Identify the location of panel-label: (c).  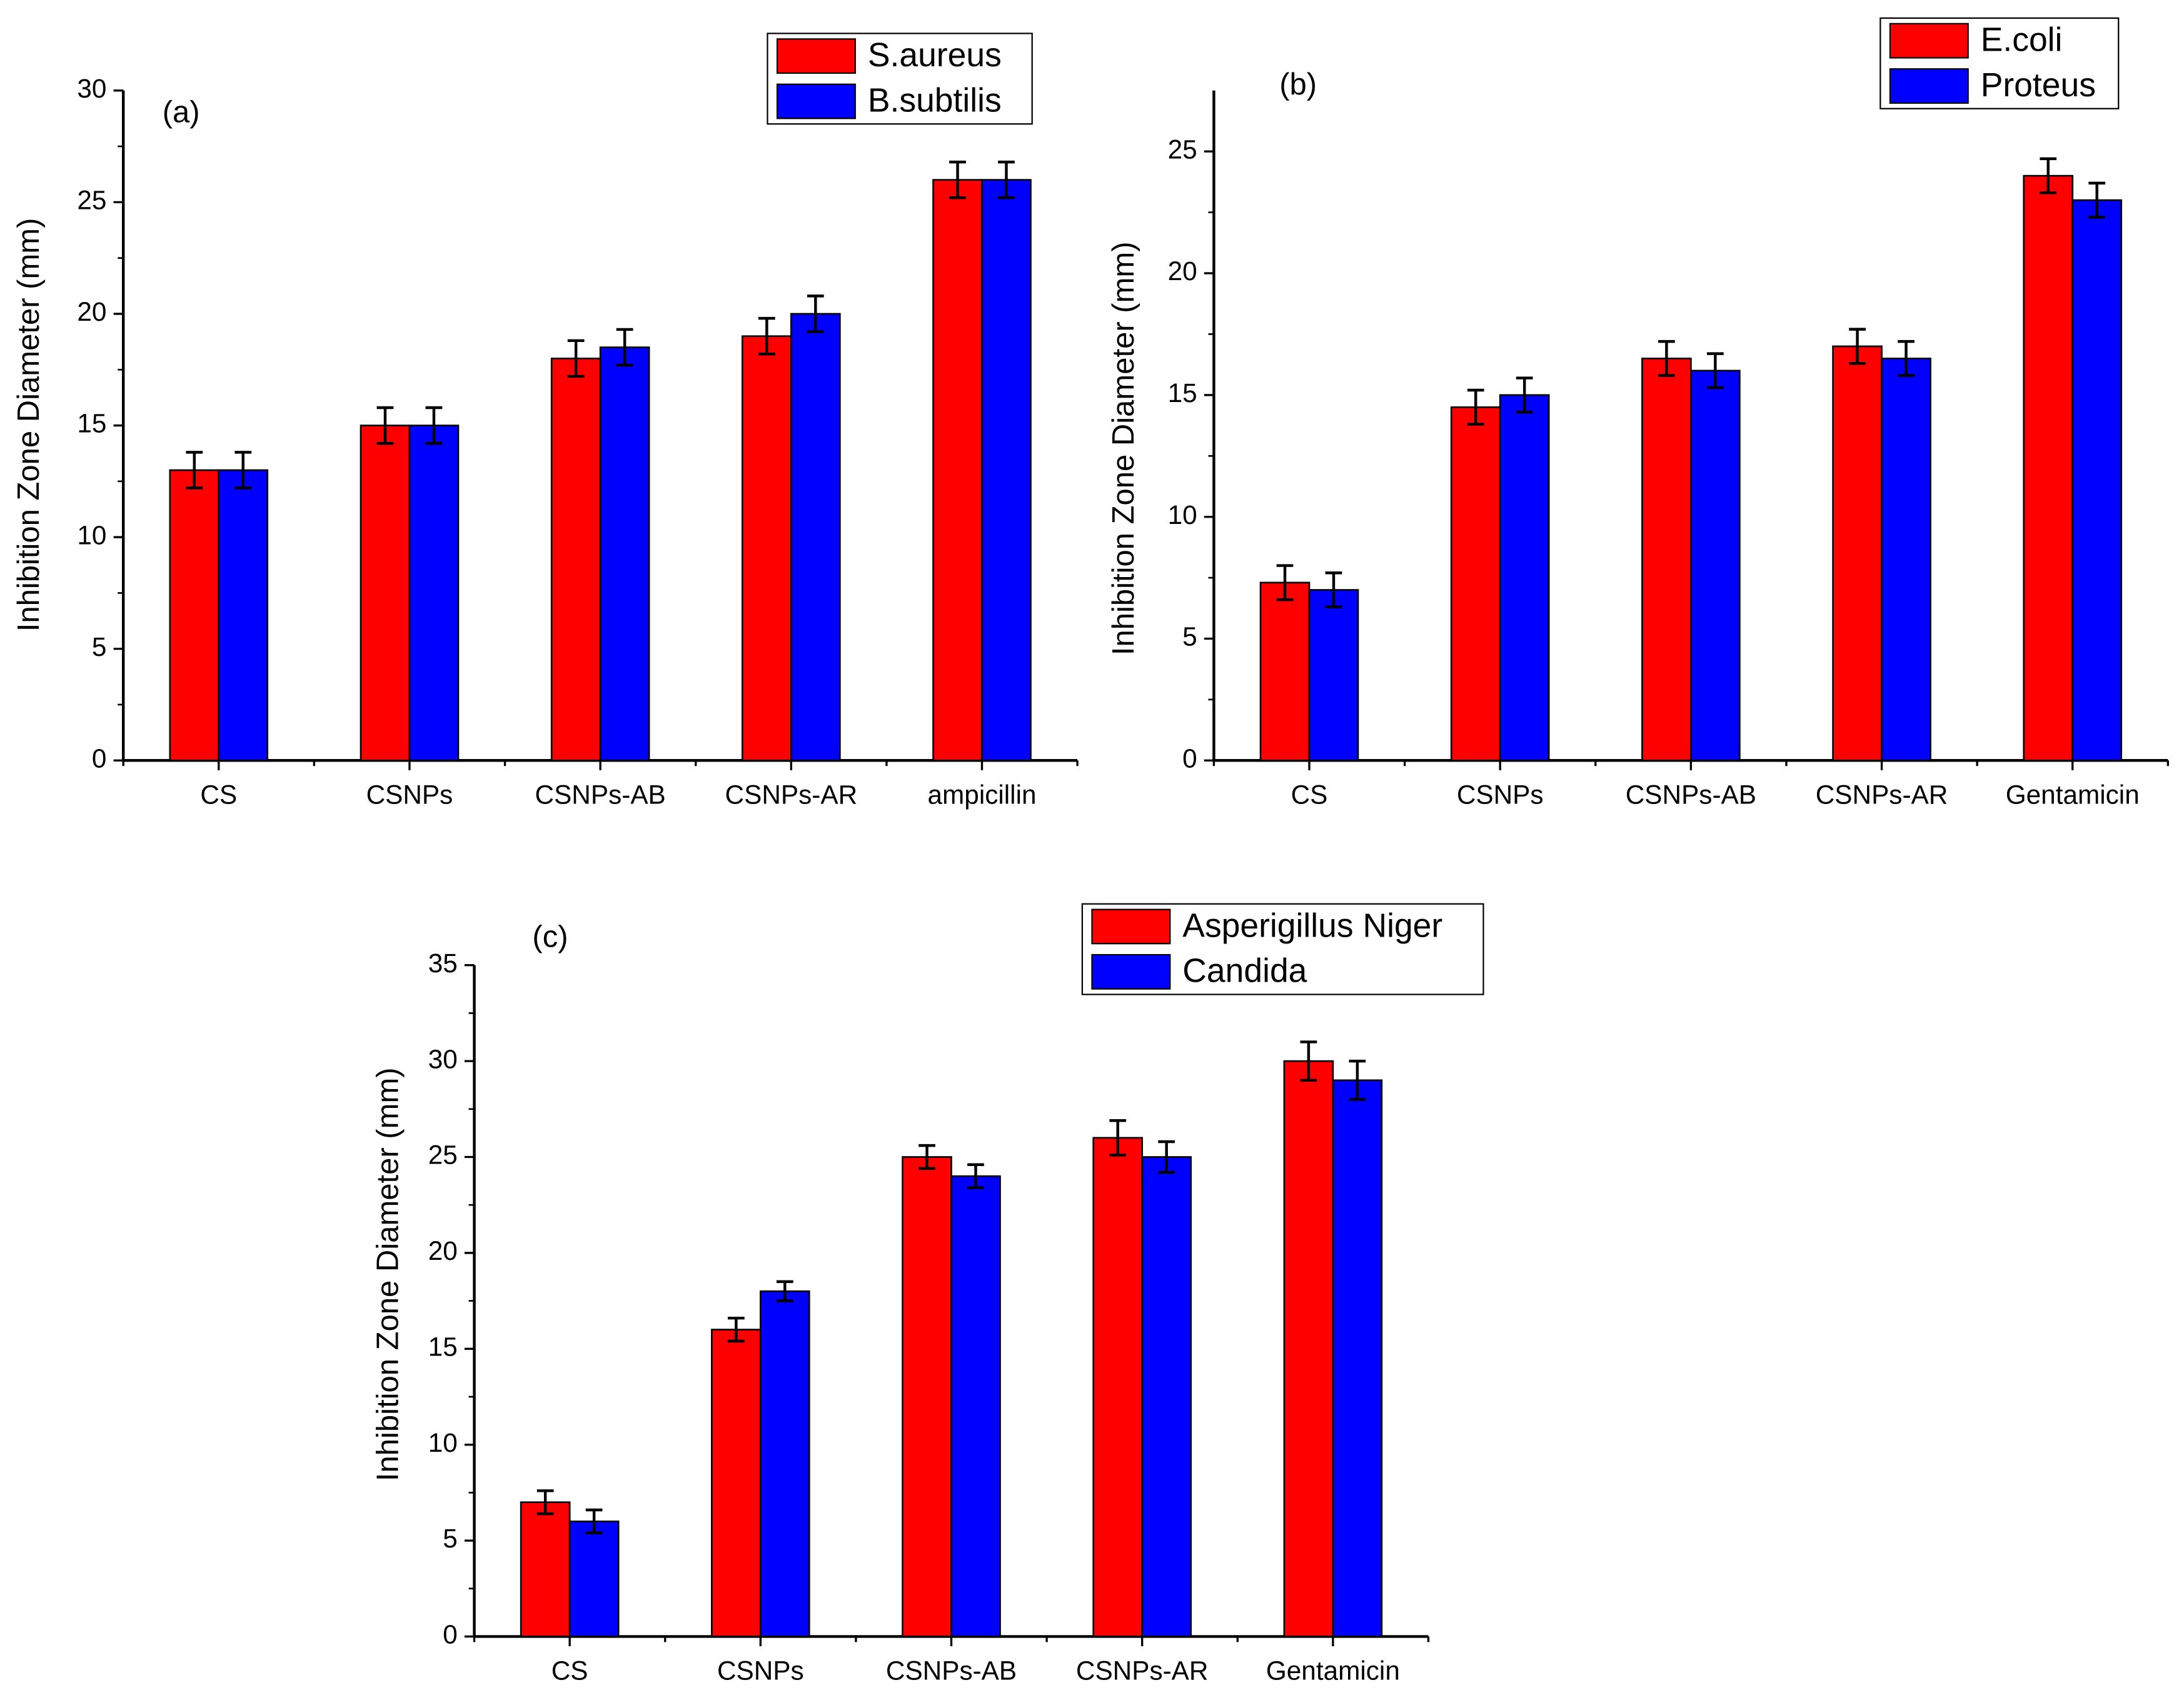
(550, 936).